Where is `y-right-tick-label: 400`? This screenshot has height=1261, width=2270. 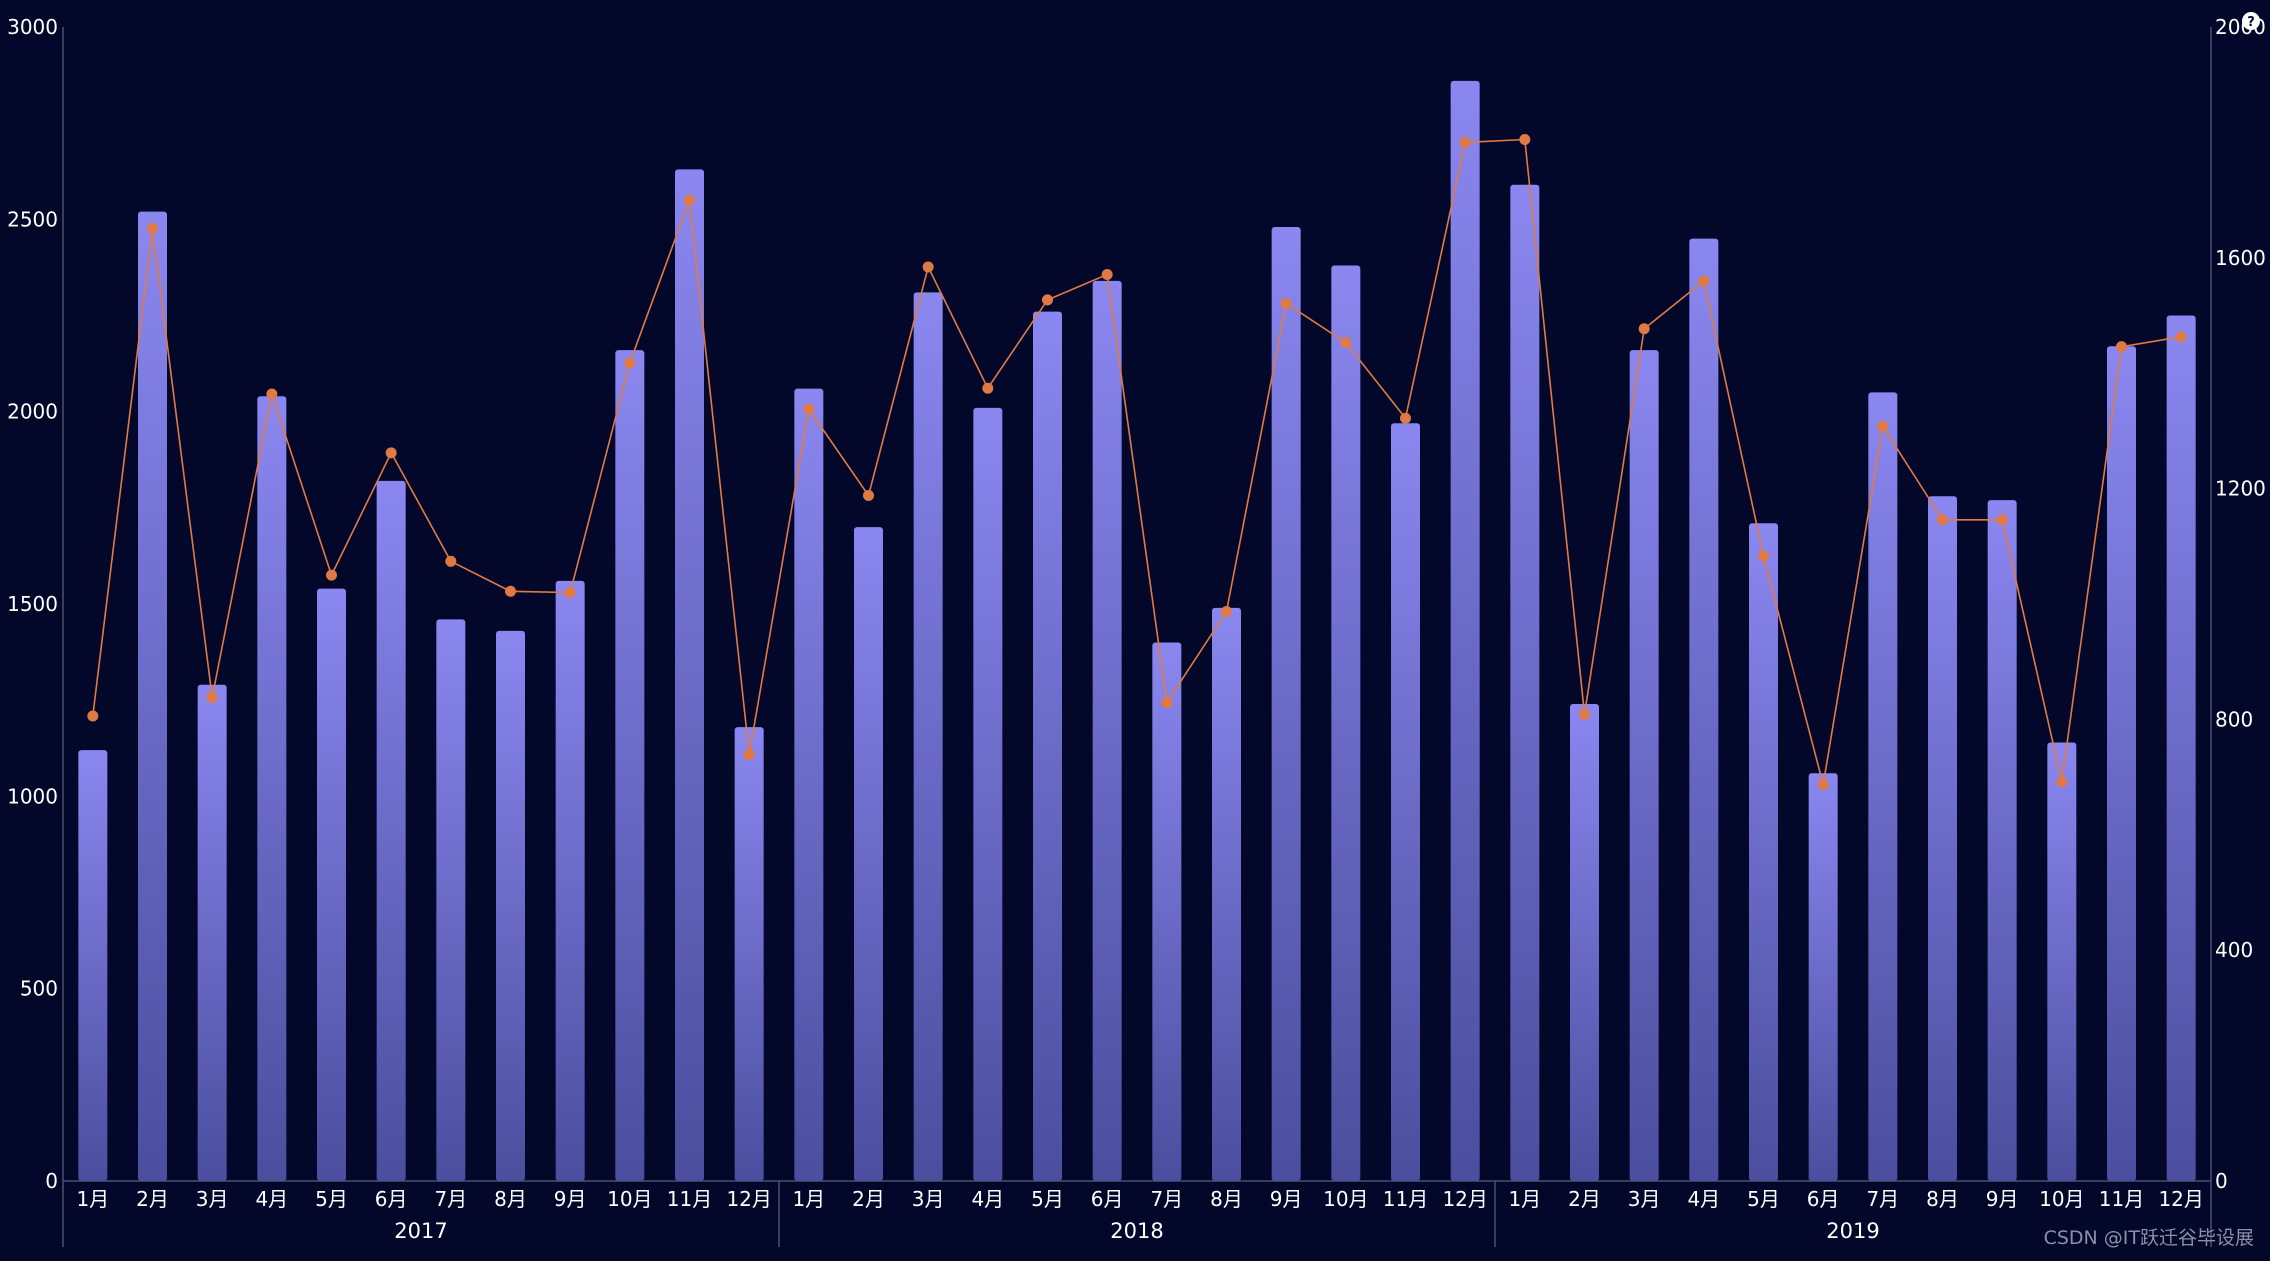
y-right-tick-label: 400 is located at coordinates (2234, 950).